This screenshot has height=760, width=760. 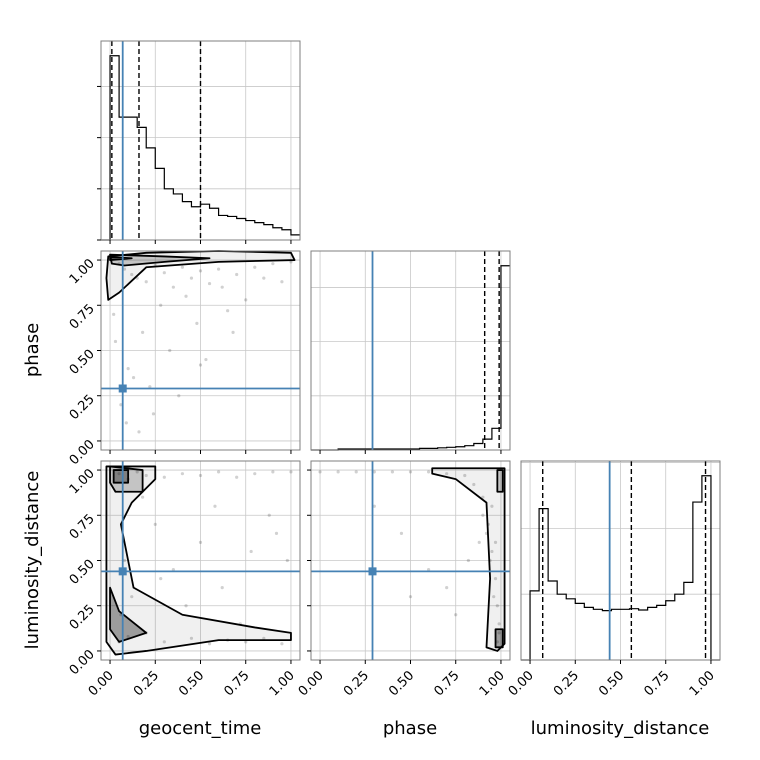 What do you see at coordinates (200, 728) in the screenshot?
I see `xlabel-geocent-time: geocent_time` at bounding box center [200, 728].